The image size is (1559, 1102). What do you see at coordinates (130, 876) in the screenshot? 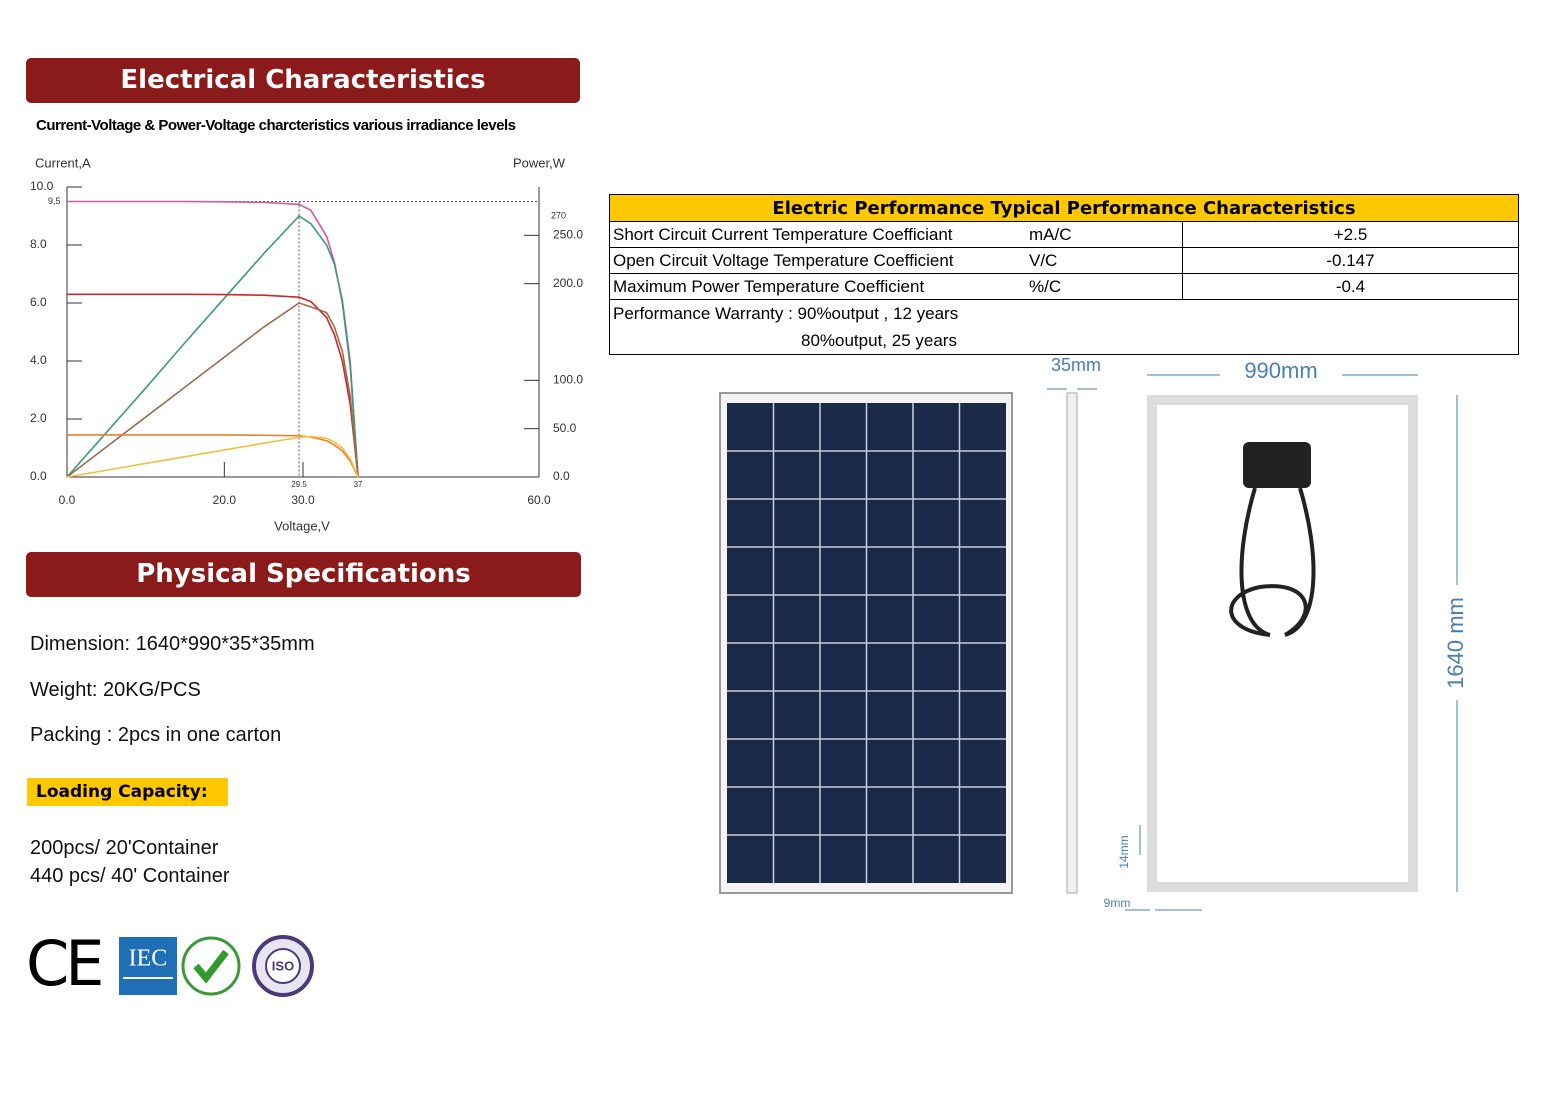
I see `spec-line: 440 pcs/ 40' Container` at bounding box center [130, 876].